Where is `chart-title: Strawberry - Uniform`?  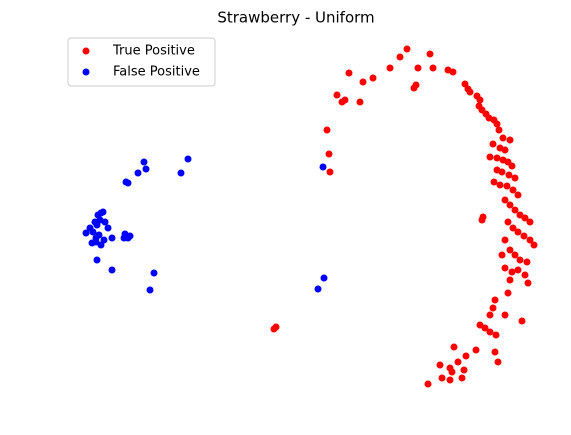 chart-title: Strawberry - Uniform is located at coordinates (295, 18).